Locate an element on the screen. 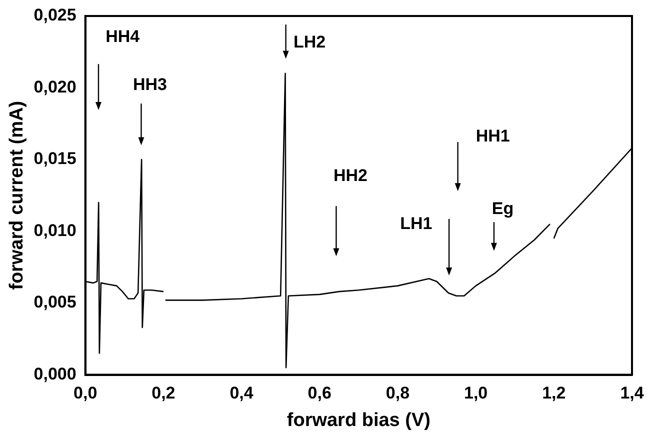  y-tick-label: 0,025 is located at coordinates (55, 15).